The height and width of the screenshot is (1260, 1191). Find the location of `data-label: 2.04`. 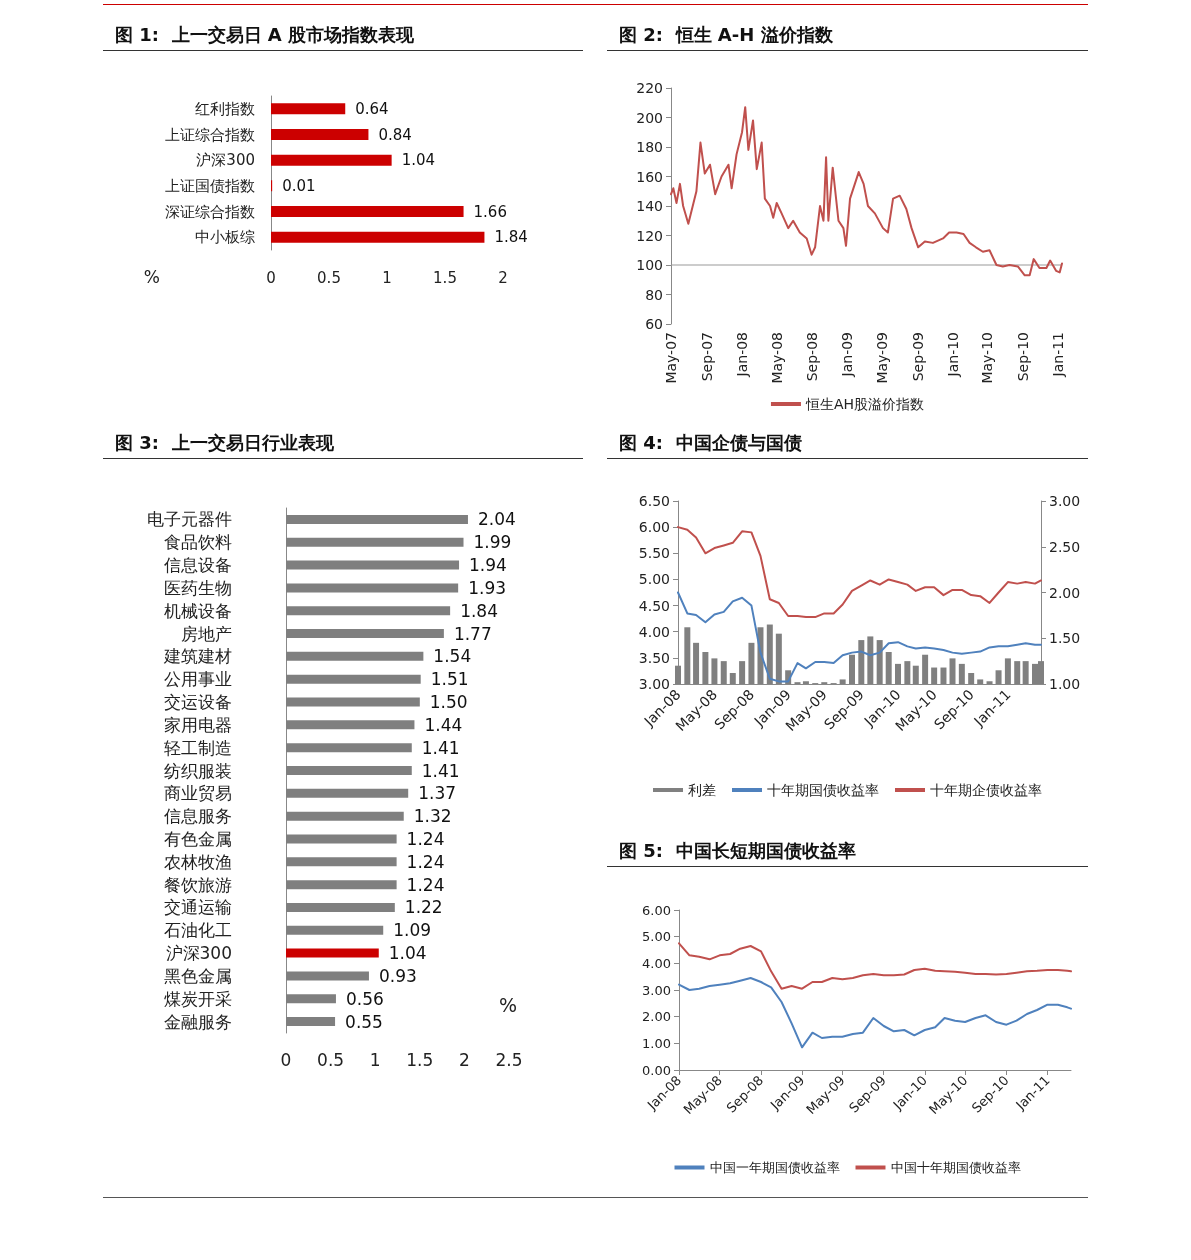

data-label: 2.04 is located at coordinates (496, 519).